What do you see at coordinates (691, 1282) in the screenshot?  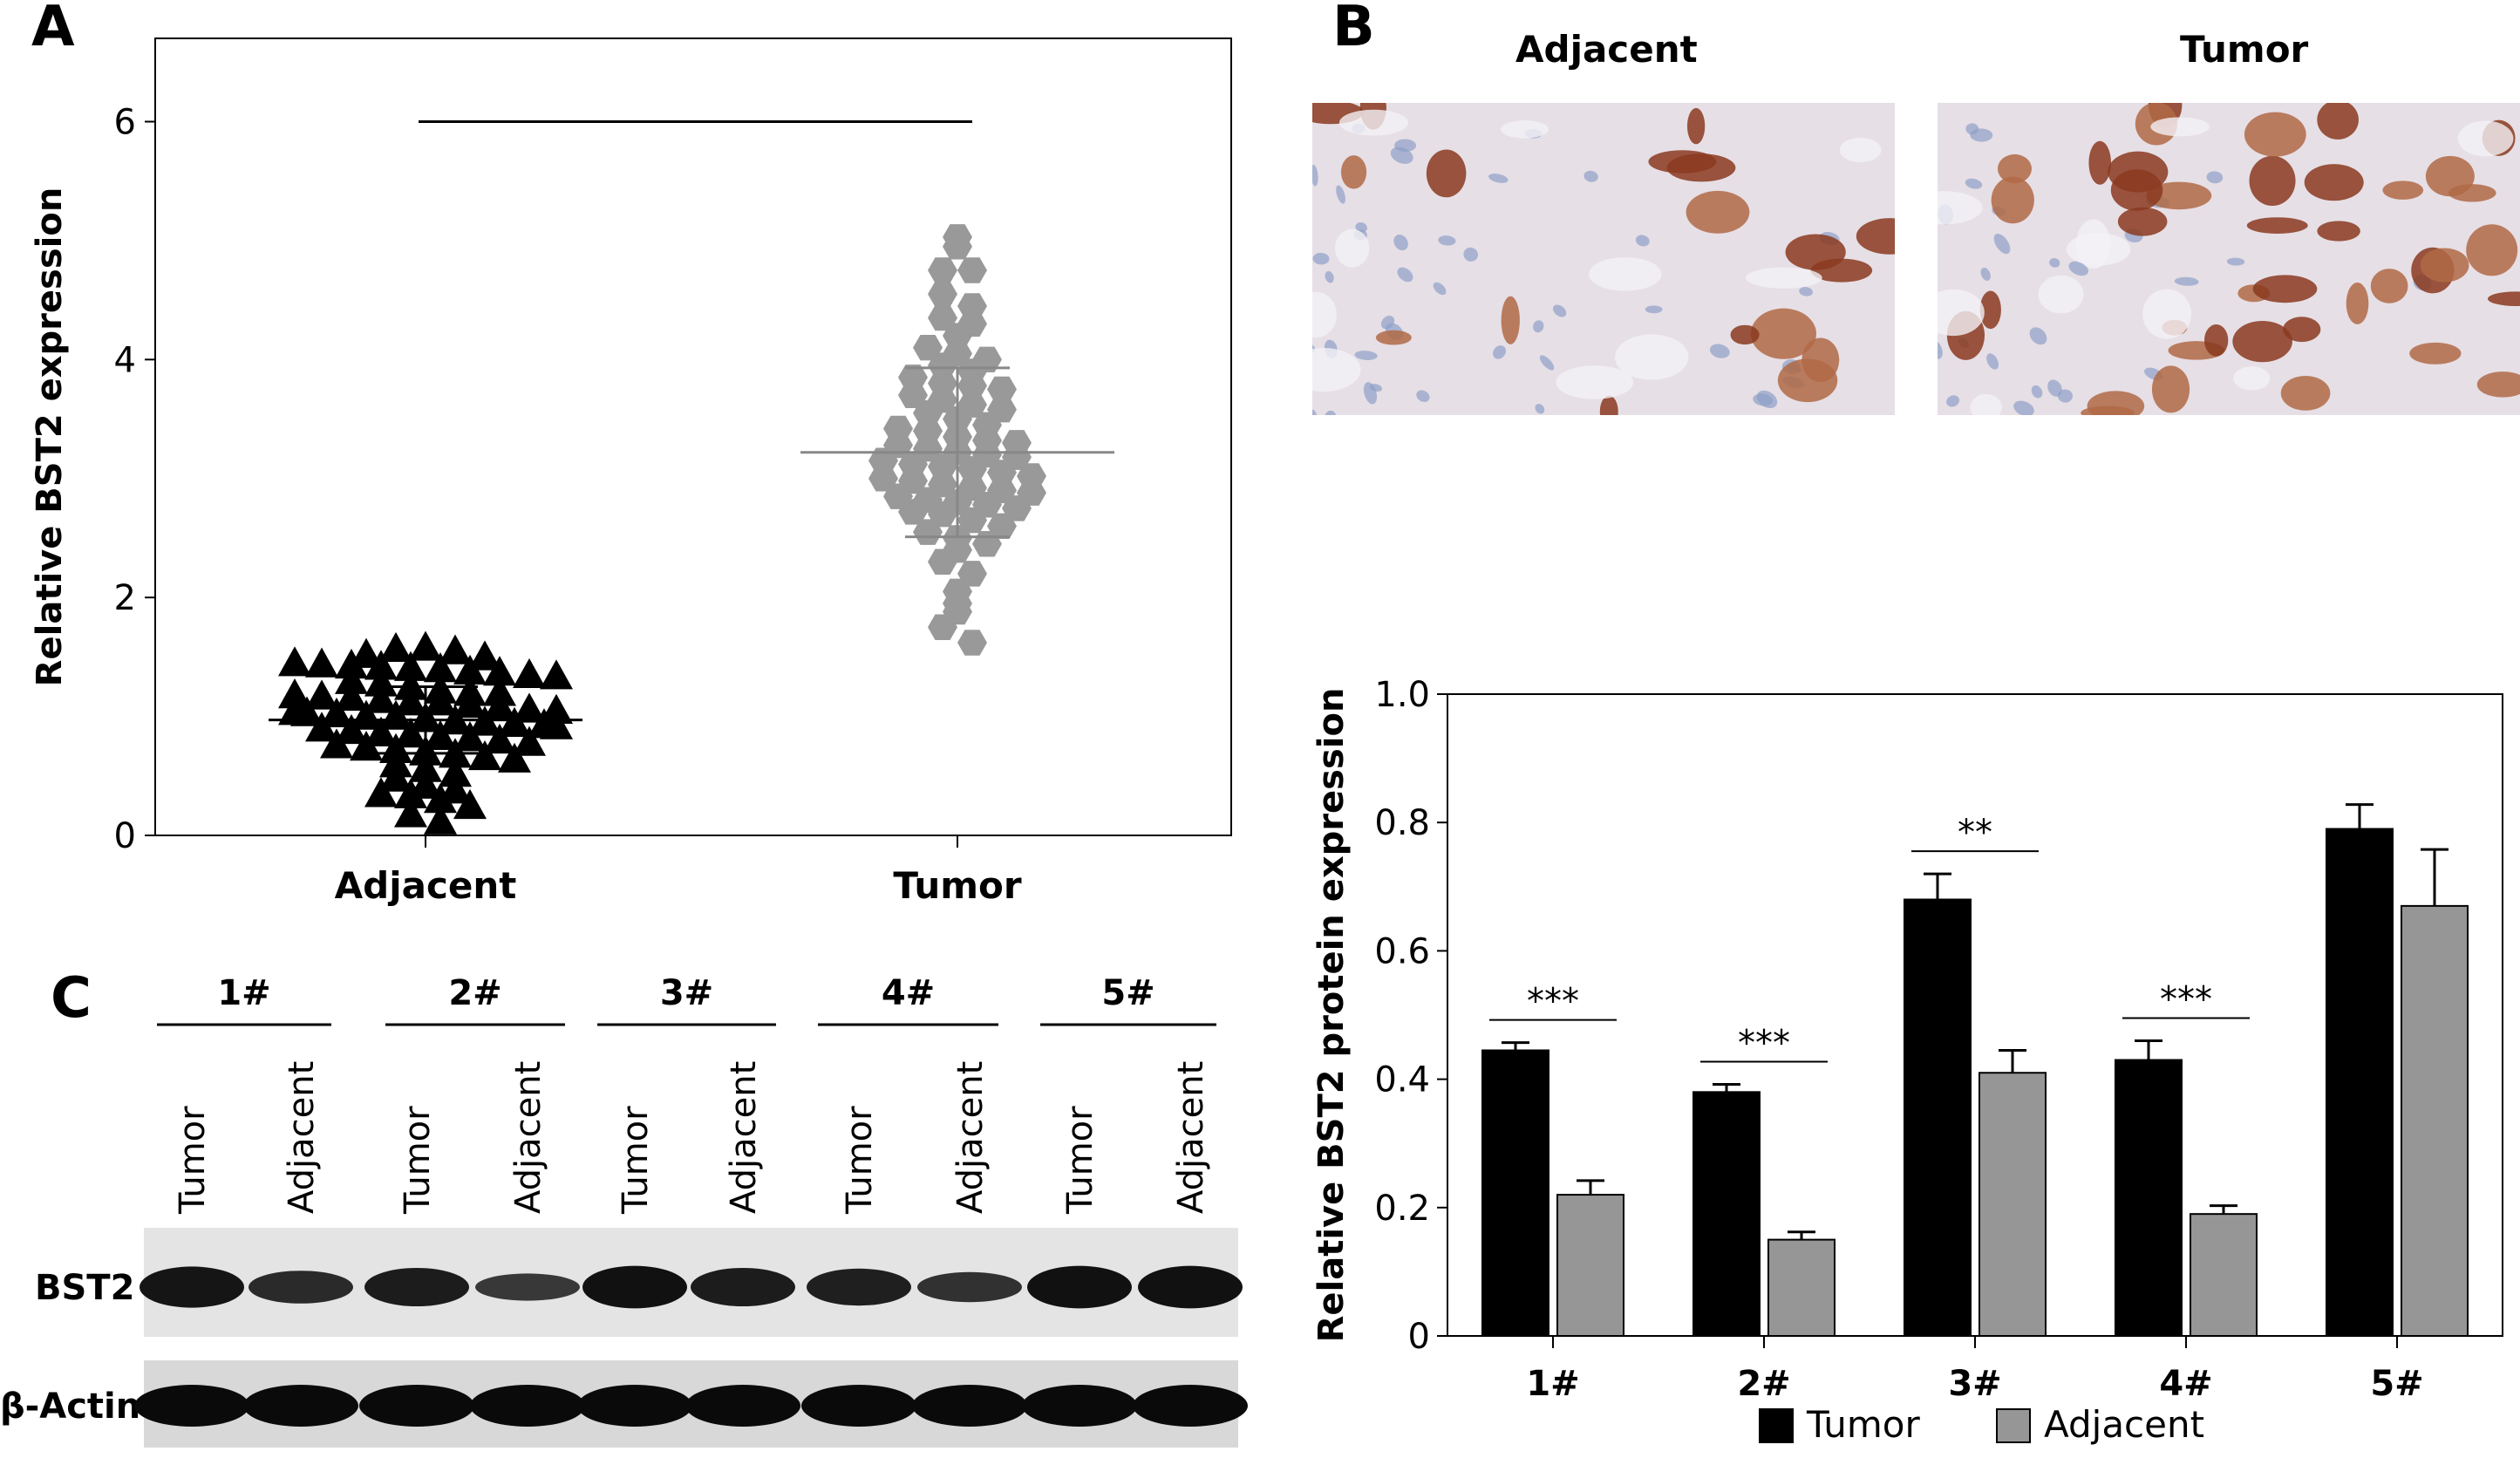 I see `bst2-membrane` at bounding box center [691, 1282].